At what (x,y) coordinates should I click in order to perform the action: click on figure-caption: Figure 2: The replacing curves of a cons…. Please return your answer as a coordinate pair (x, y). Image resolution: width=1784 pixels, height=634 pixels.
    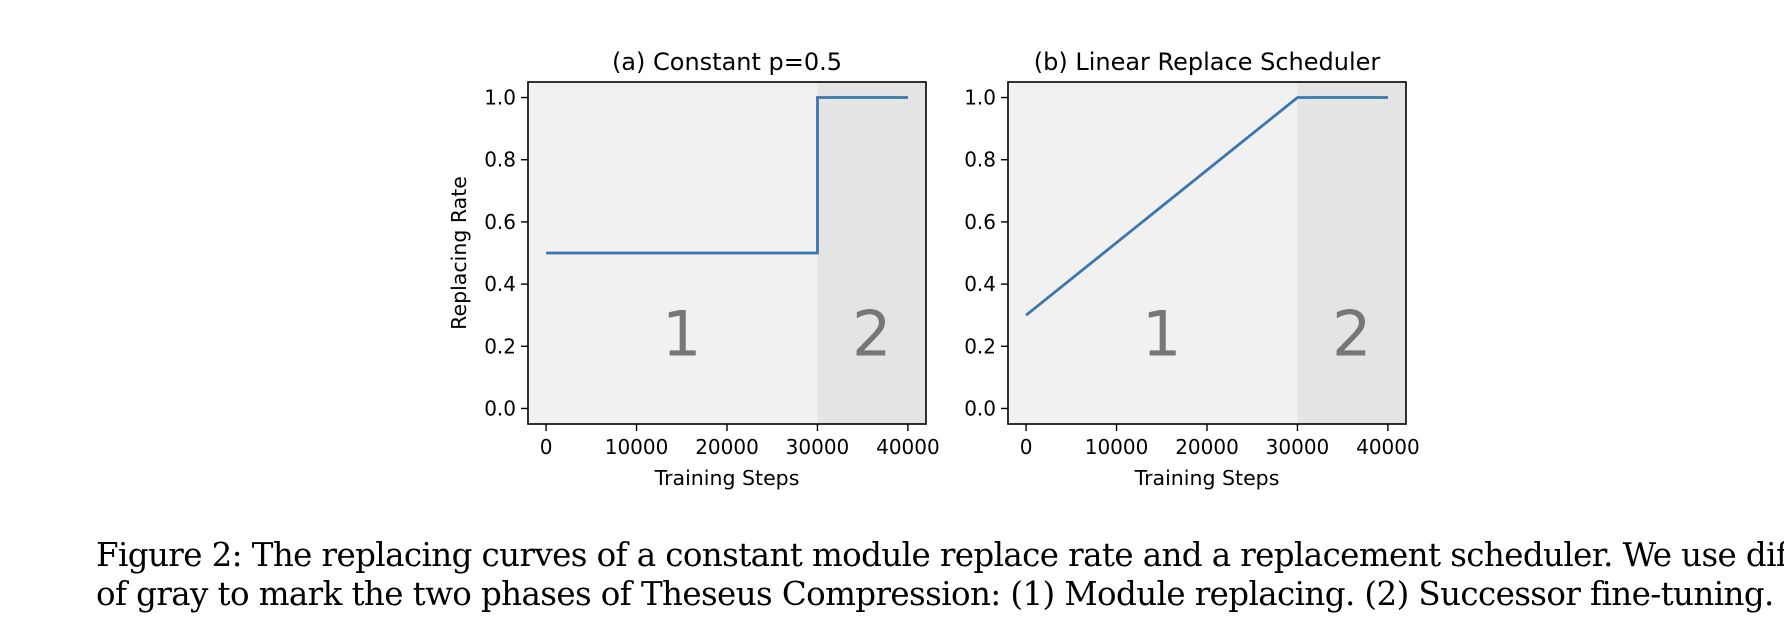
    Looking at the image, I should click on (940, 575).